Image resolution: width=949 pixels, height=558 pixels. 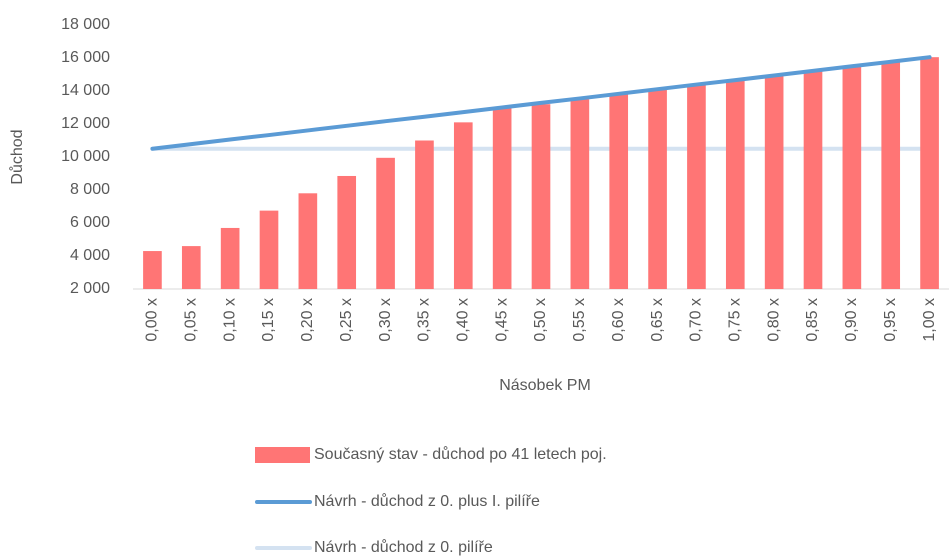 What do you see at coordinates (929, 320) in the screenshot?
I see `x-tick-label: 1,00 x` at bounding box center [929, 320].